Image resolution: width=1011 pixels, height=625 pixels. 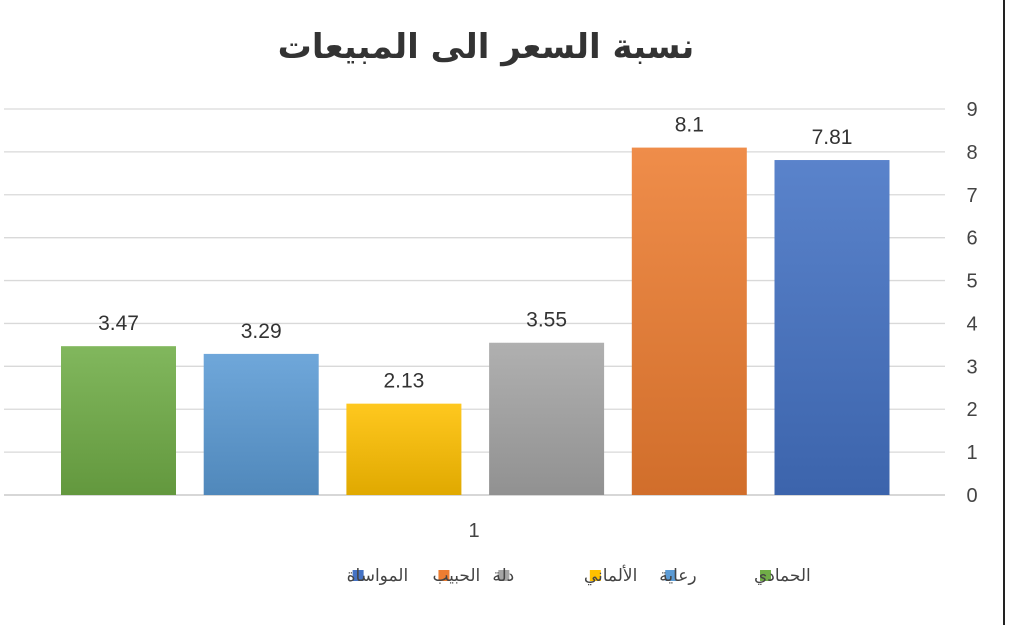 I want to click on y-tick-label: 6, so click(x=971, y=239).